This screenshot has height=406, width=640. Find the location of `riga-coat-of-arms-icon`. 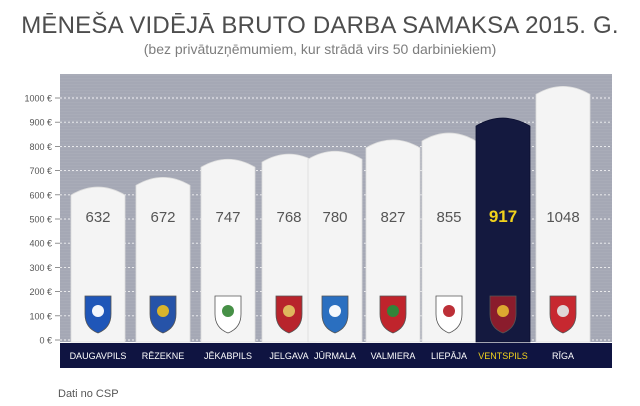

riga-coat-of-arms-icon is located at coordinates (563, 314).